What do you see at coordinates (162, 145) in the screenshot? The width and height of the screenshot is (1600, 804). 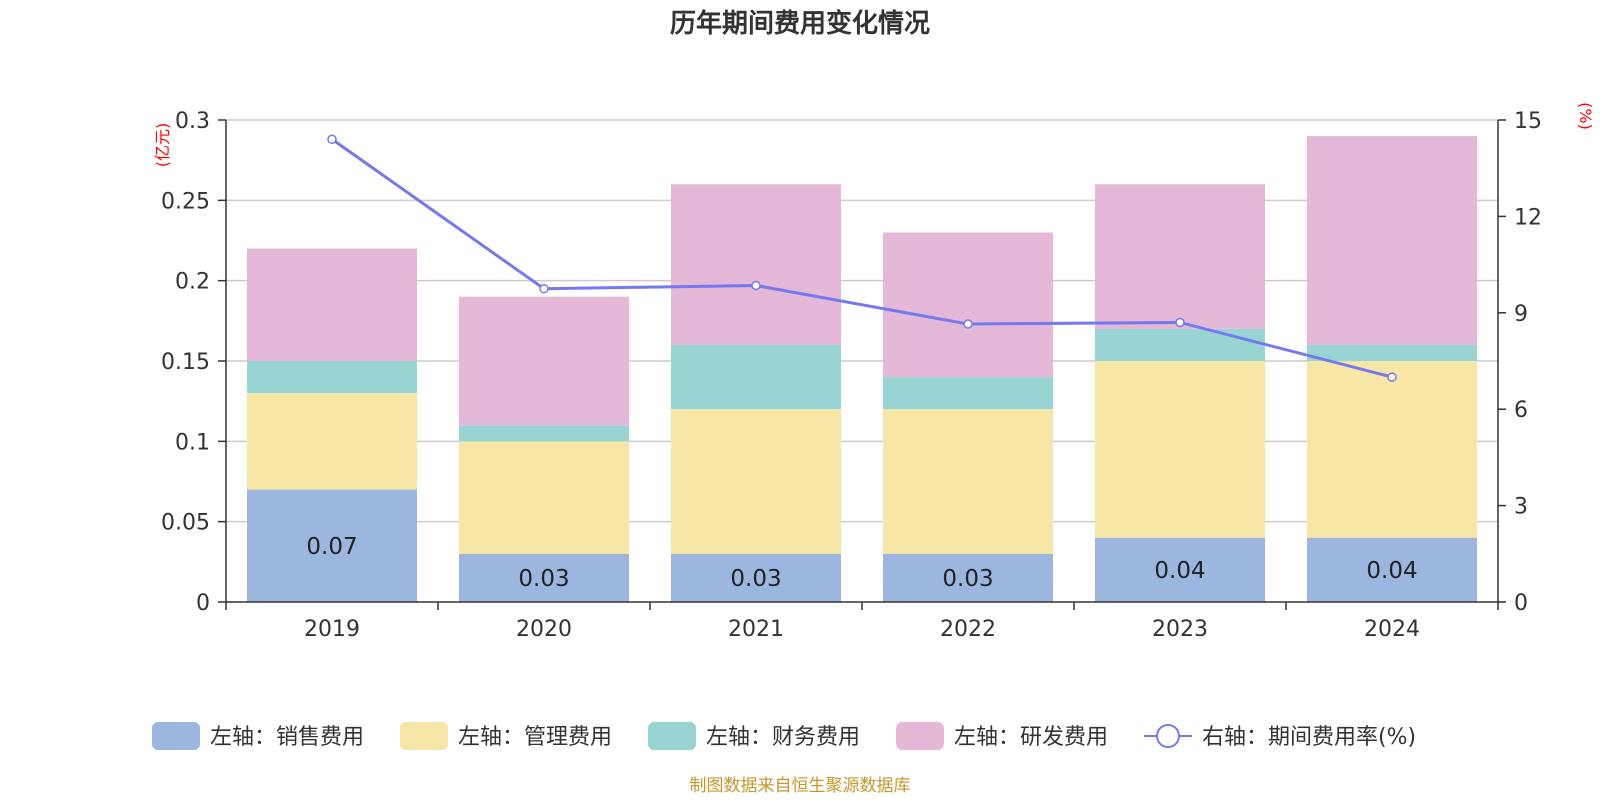 I see `left-axis-unit: (亿元)` at bounding box center [162, 145].